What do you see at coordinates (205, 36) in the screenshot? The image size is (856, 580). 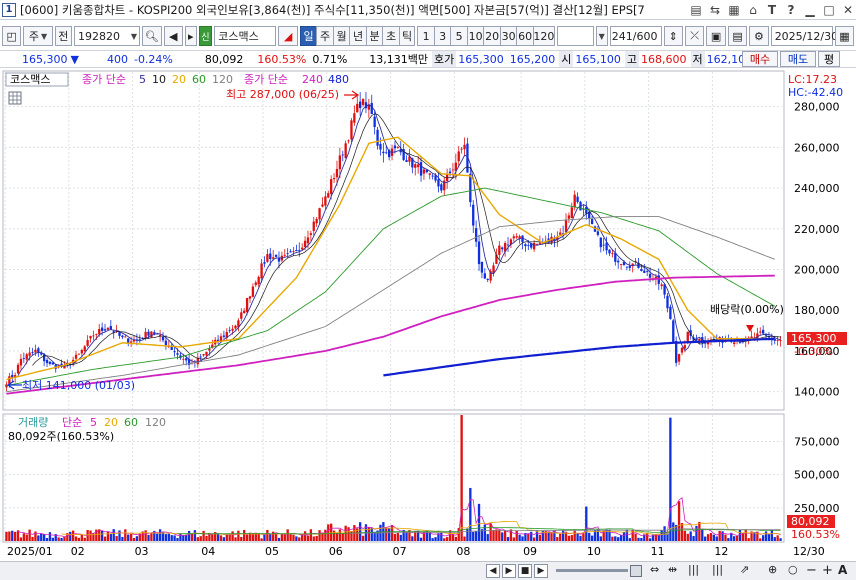 I see `new-badge: 신` at bounding box center [205, 36].